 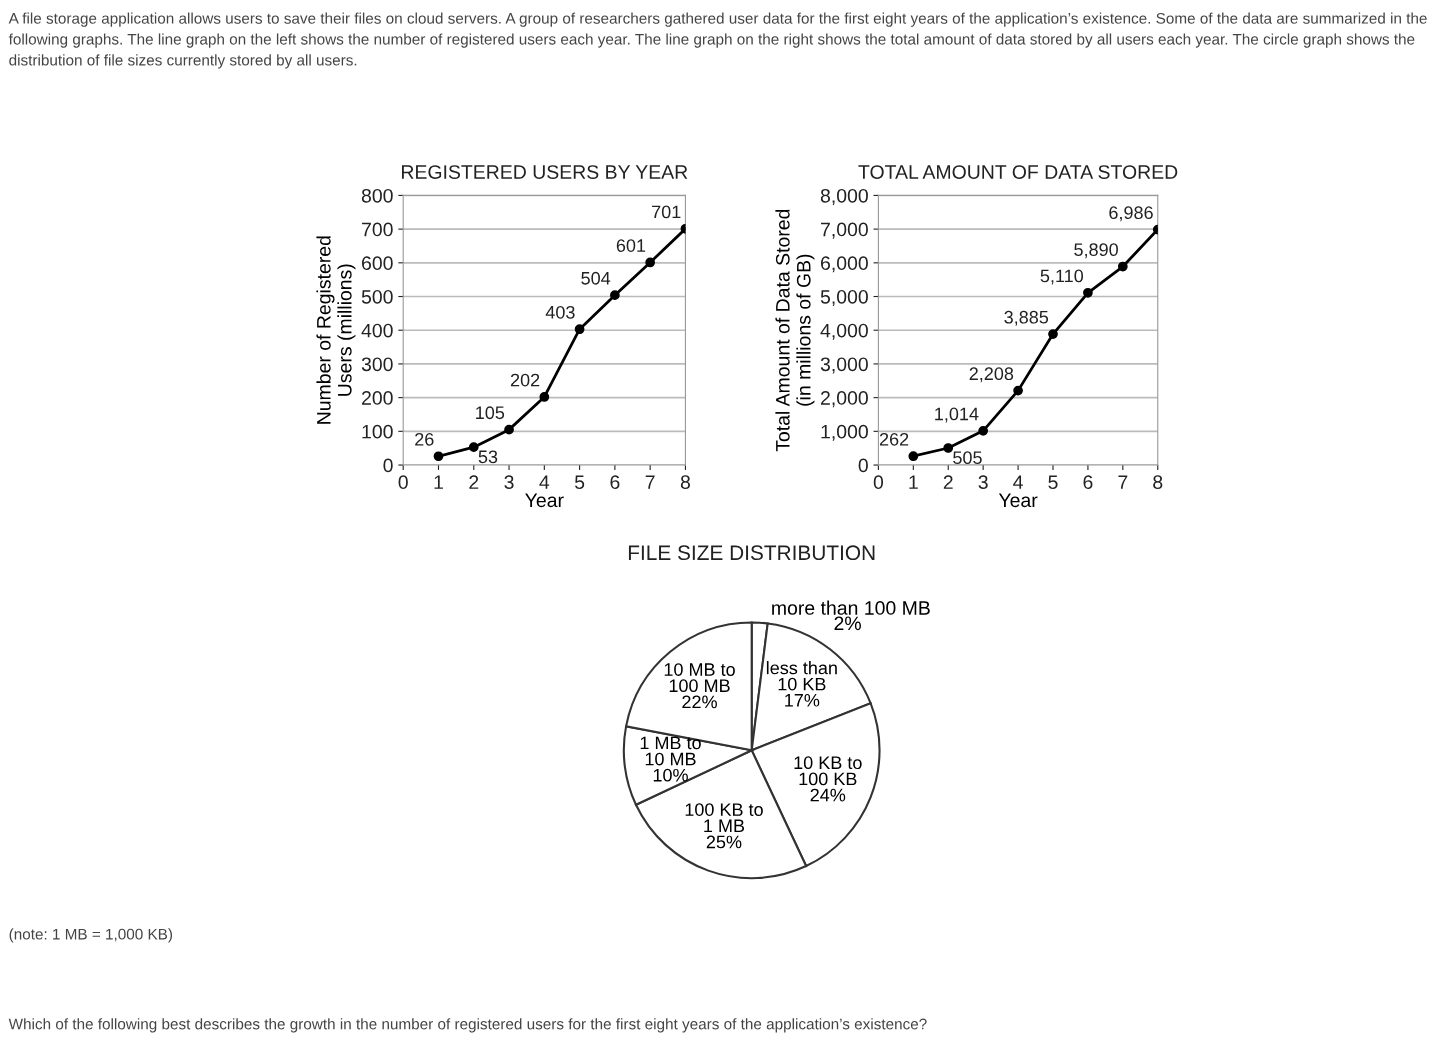 I want to click on y-tick-label: 800, so click(x=377, y=195).